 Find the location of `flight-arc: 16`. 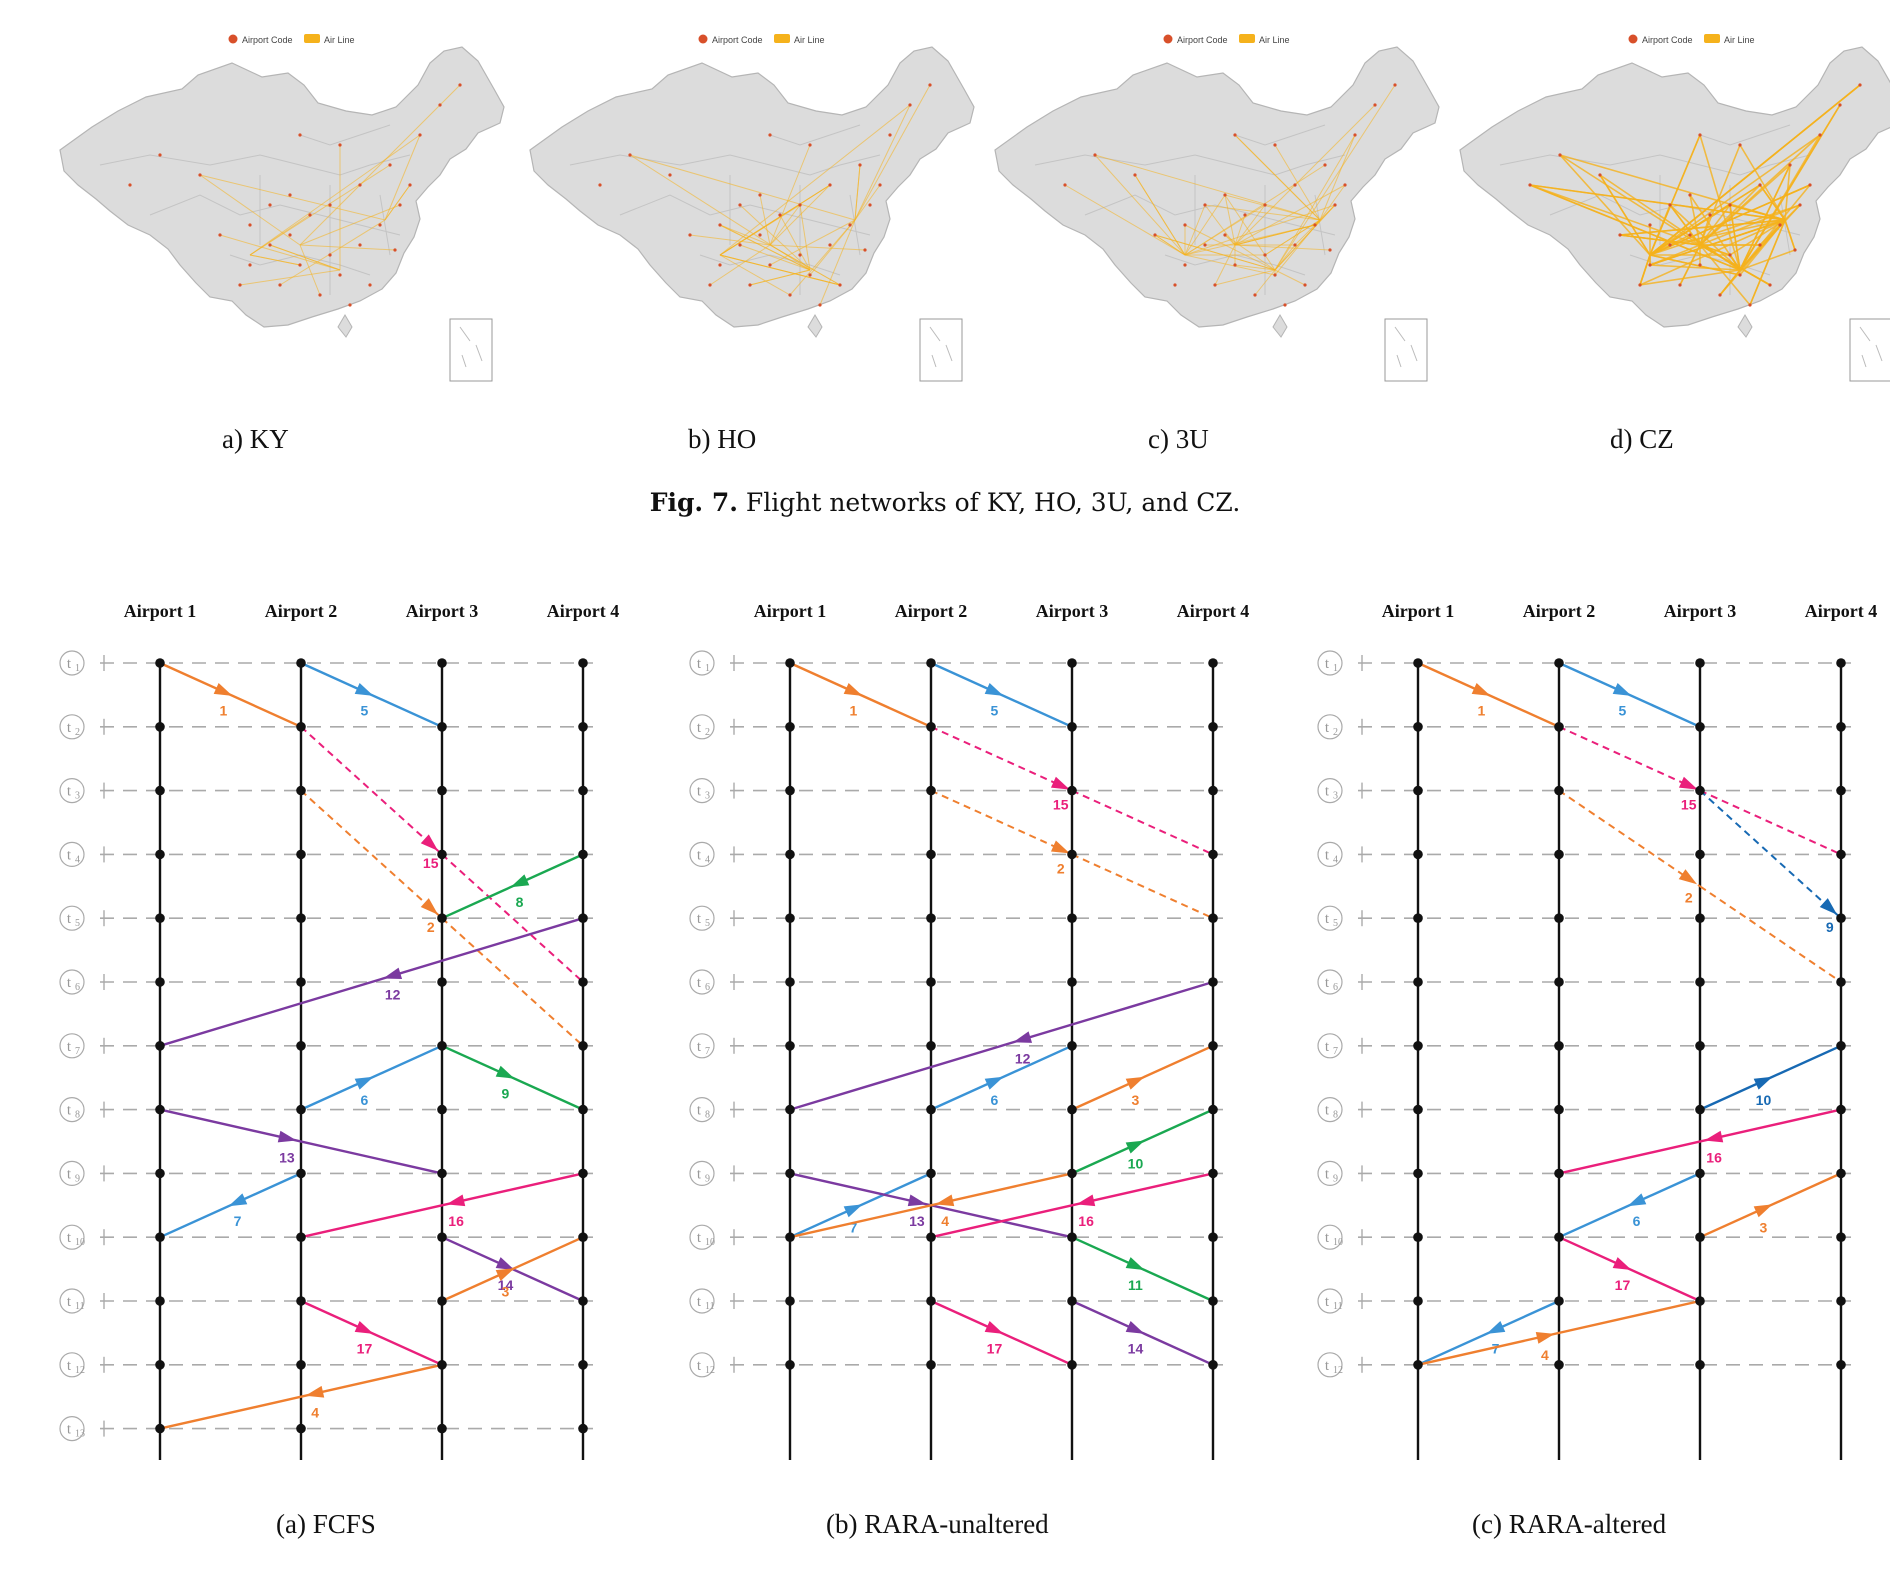

flight-arc: 16 is located at coordinates (1700, 1141).